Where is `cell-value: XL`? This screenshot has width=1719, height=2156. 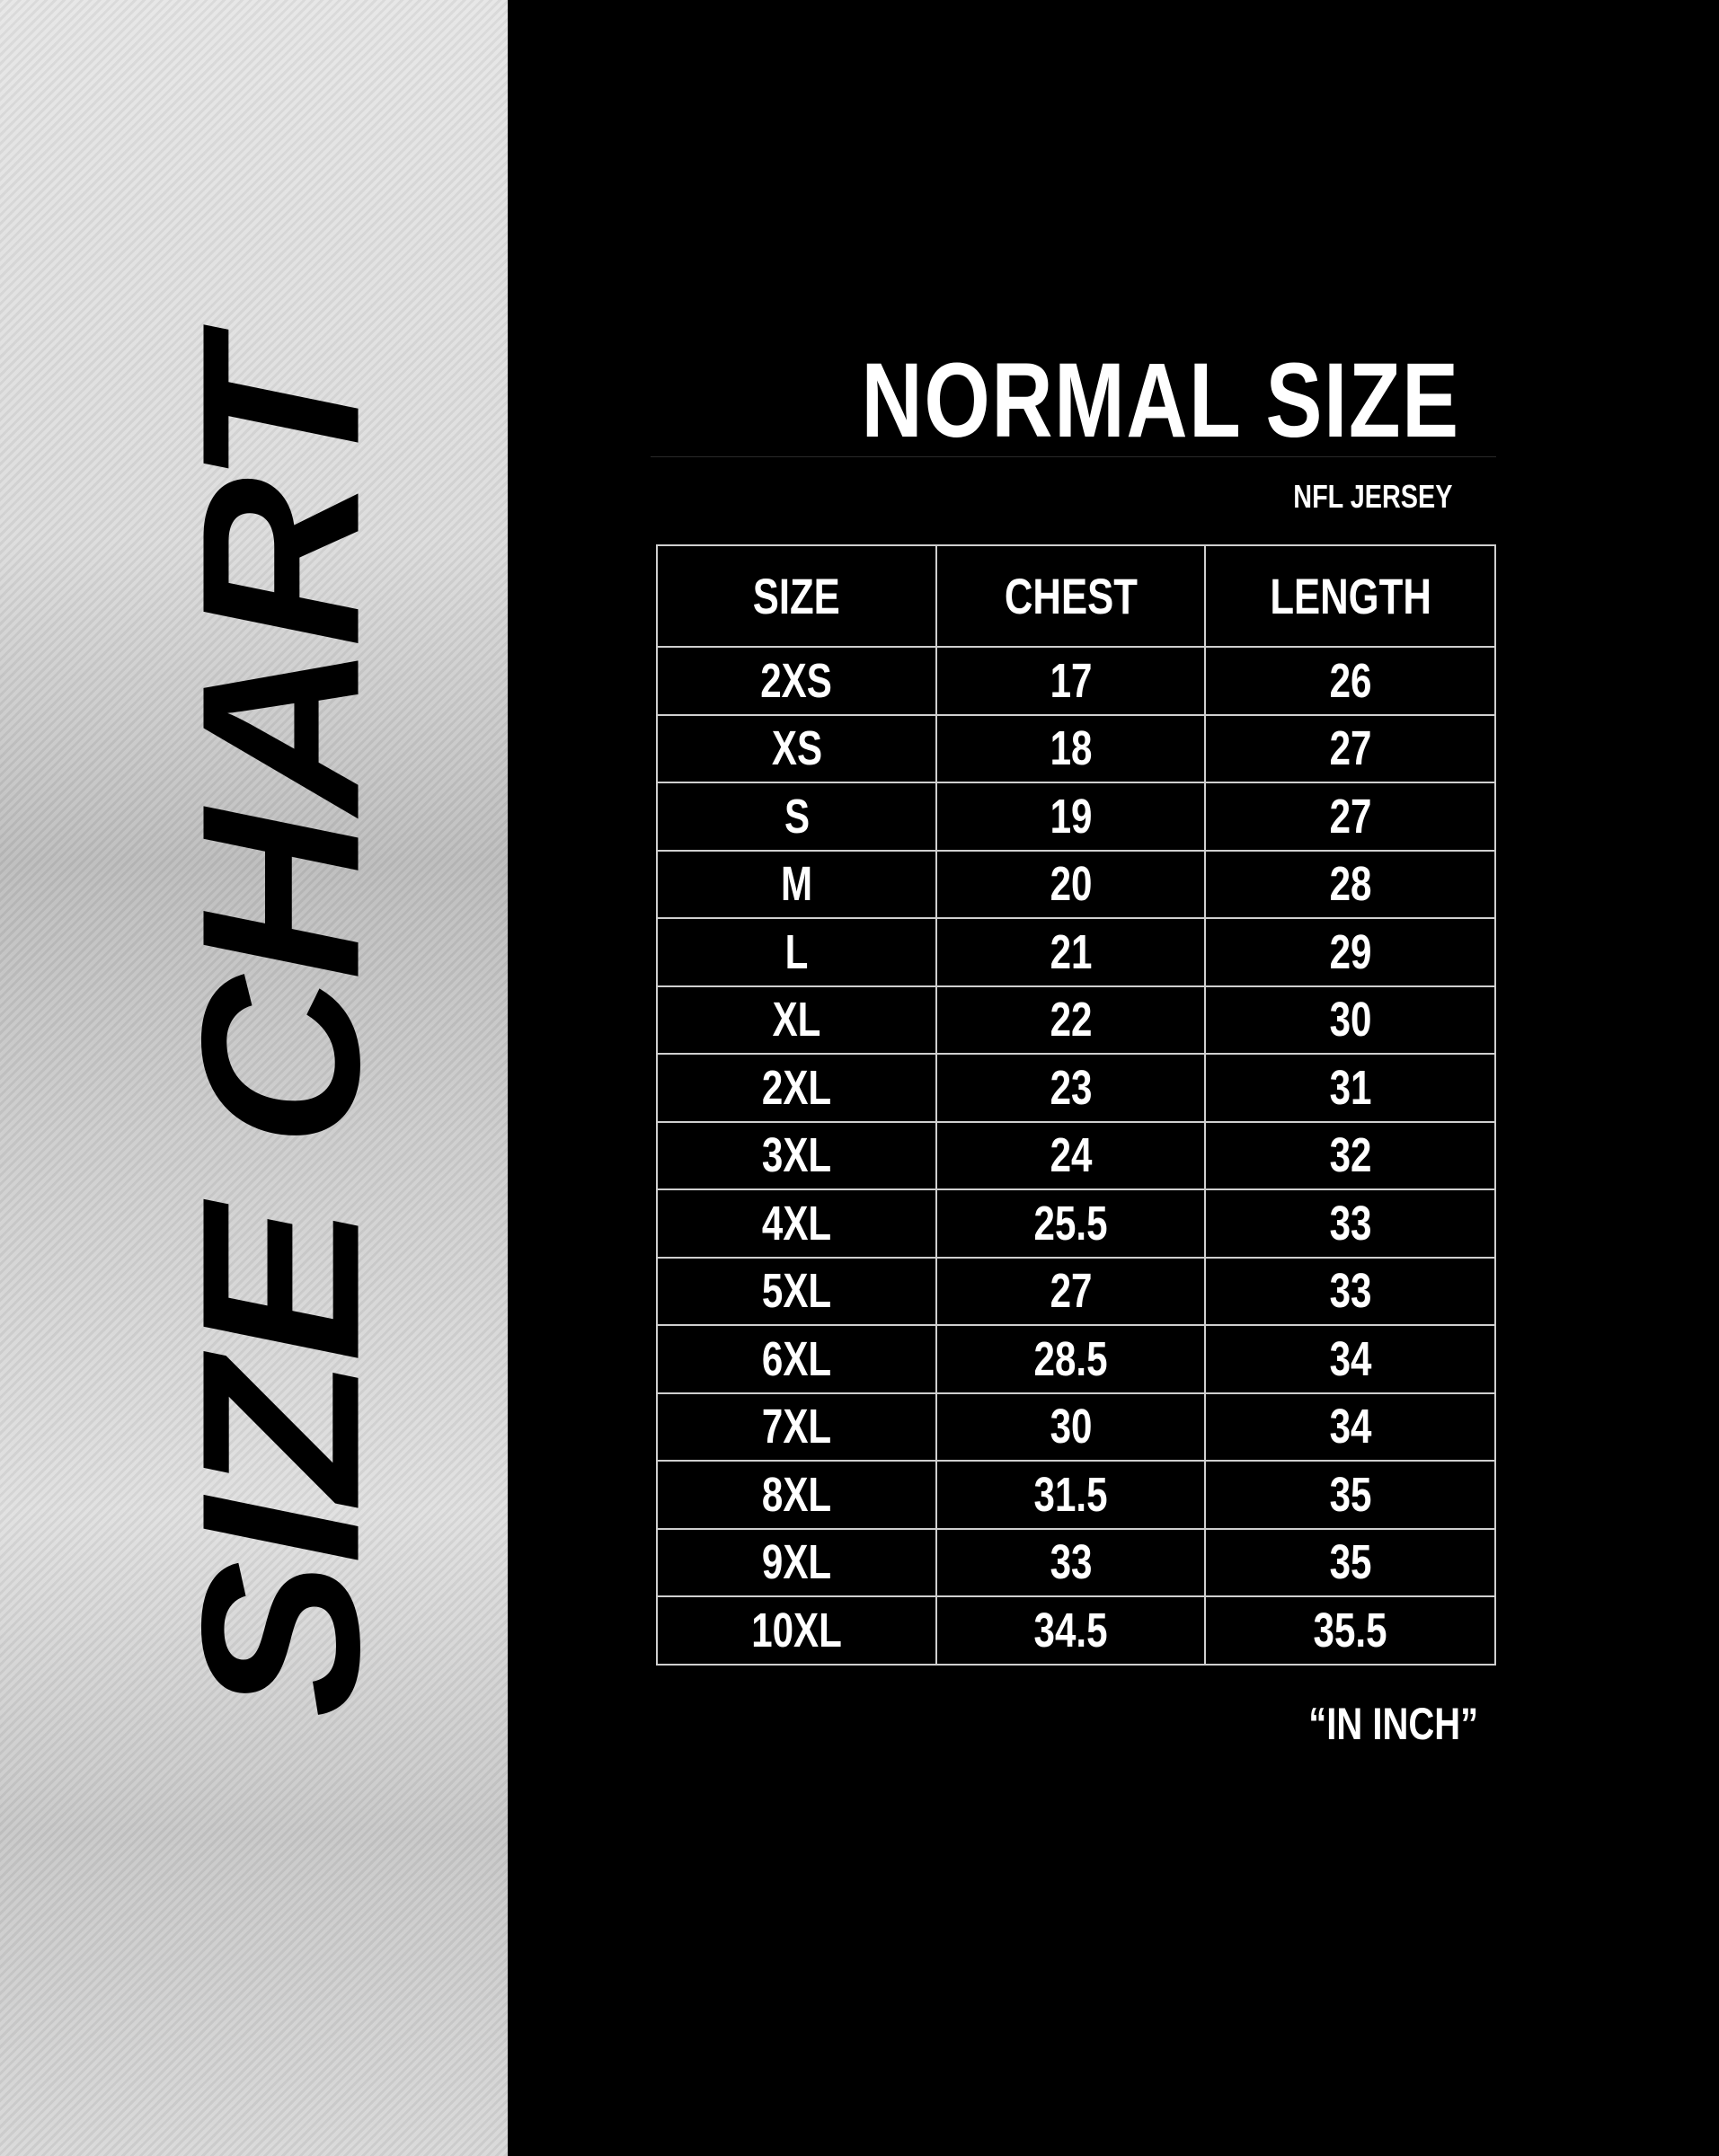
cell-value: XL is located at coordinates (796, 1020).